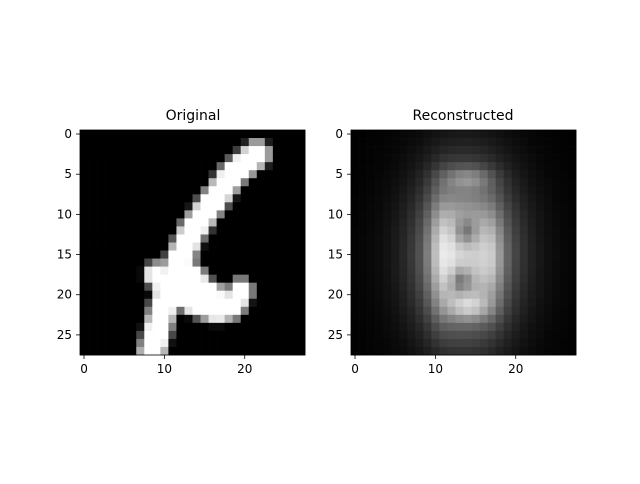 Image resolution: width=640 pixels, height=484 pixels. What do you see at coordinates (339, 134) in the screenshot?
I see `y-tick-label: 0` at bounding box center [339, 134].